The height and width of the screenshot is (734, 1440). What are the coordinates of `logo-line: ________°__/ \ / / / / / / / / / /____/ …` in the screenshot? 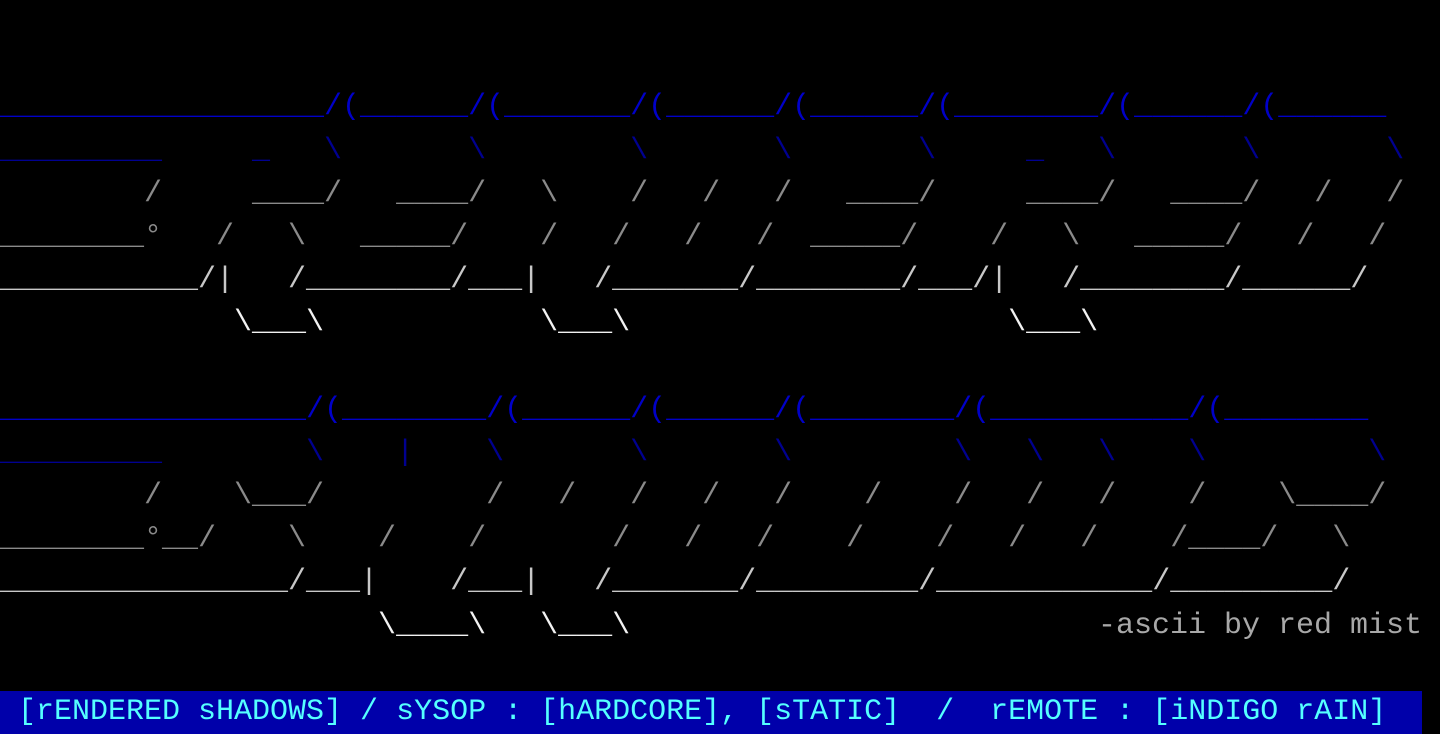 It's located at (675, 539).